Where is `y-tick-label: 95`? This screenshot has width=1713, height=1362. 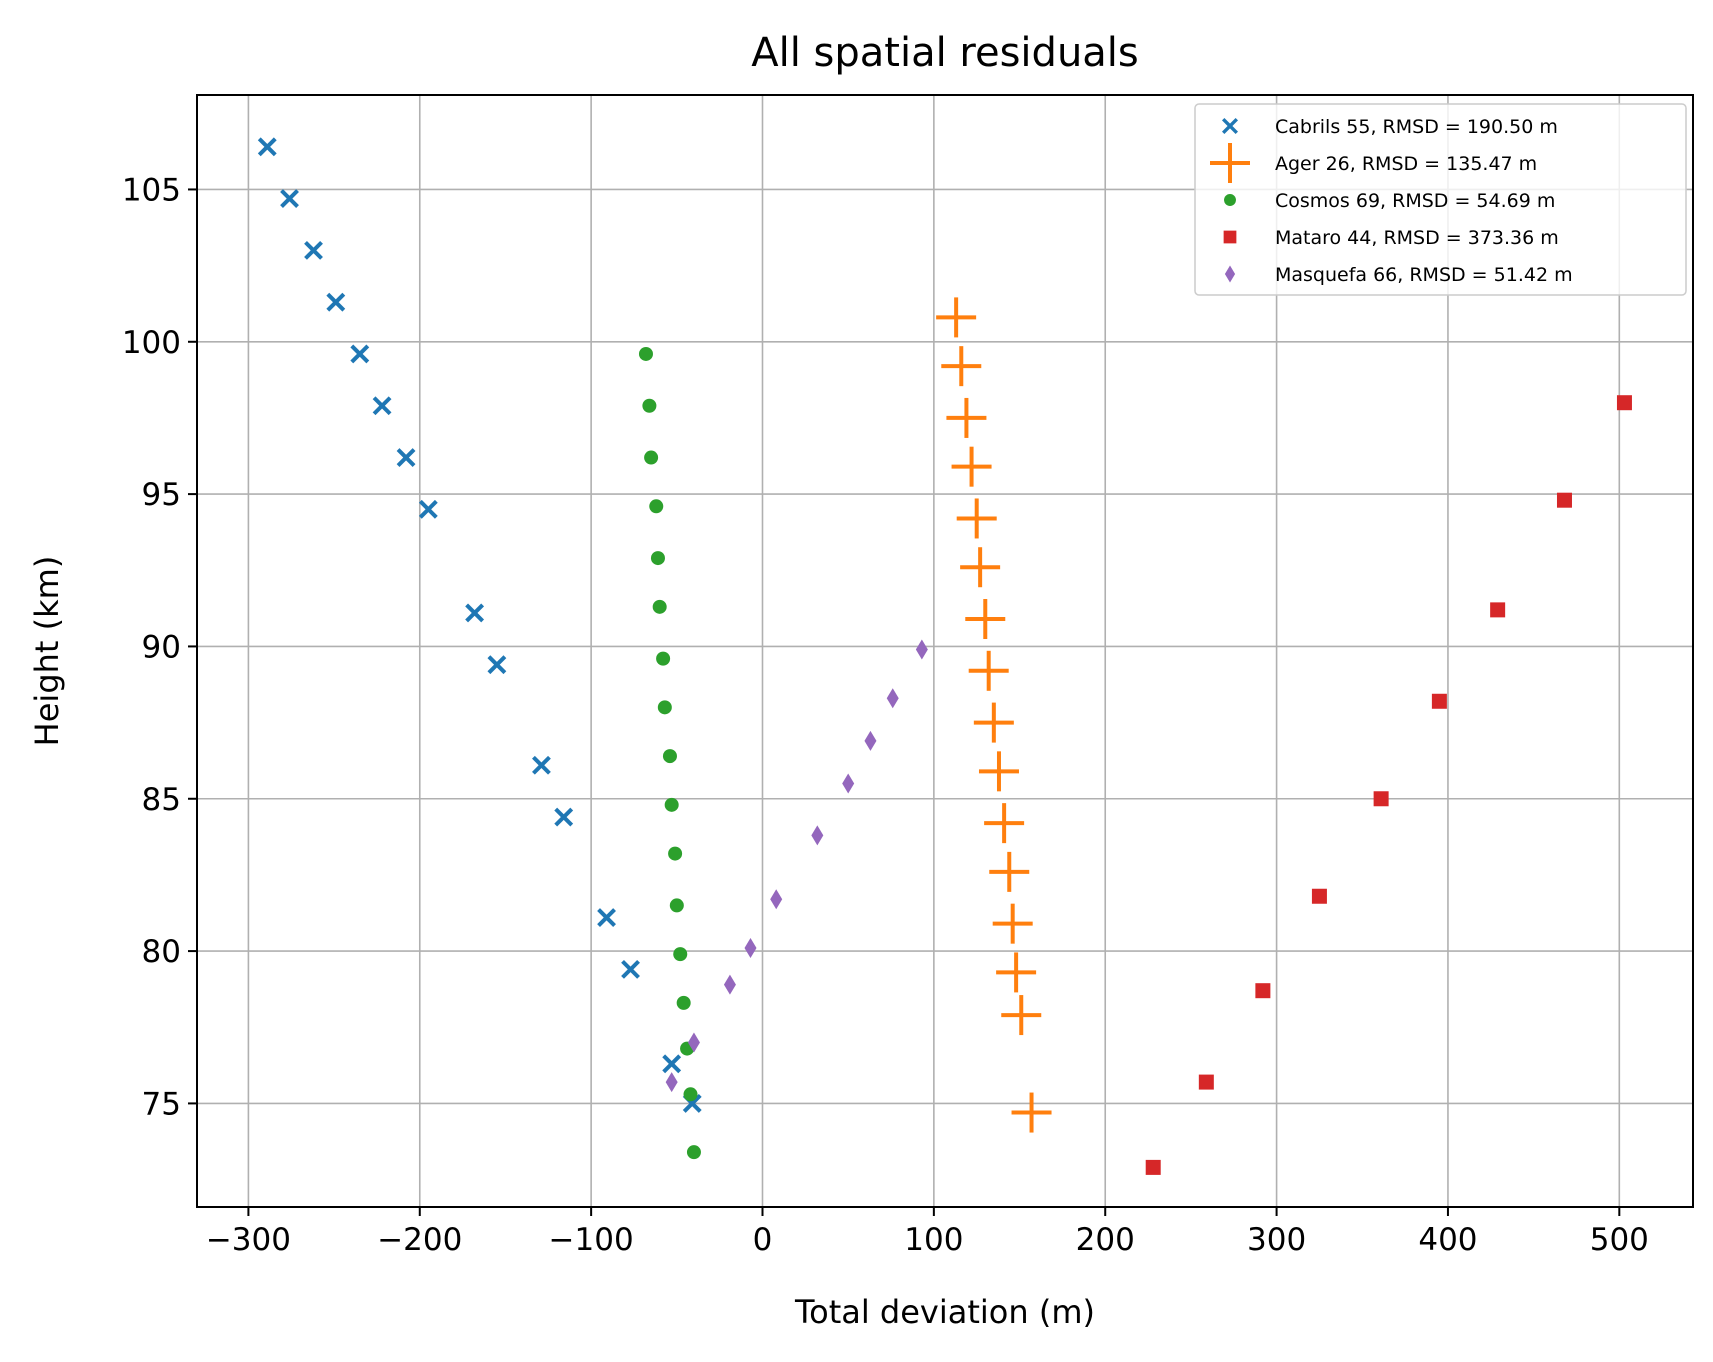
y-tick-label: 95 is located at coordinates (161, 495).